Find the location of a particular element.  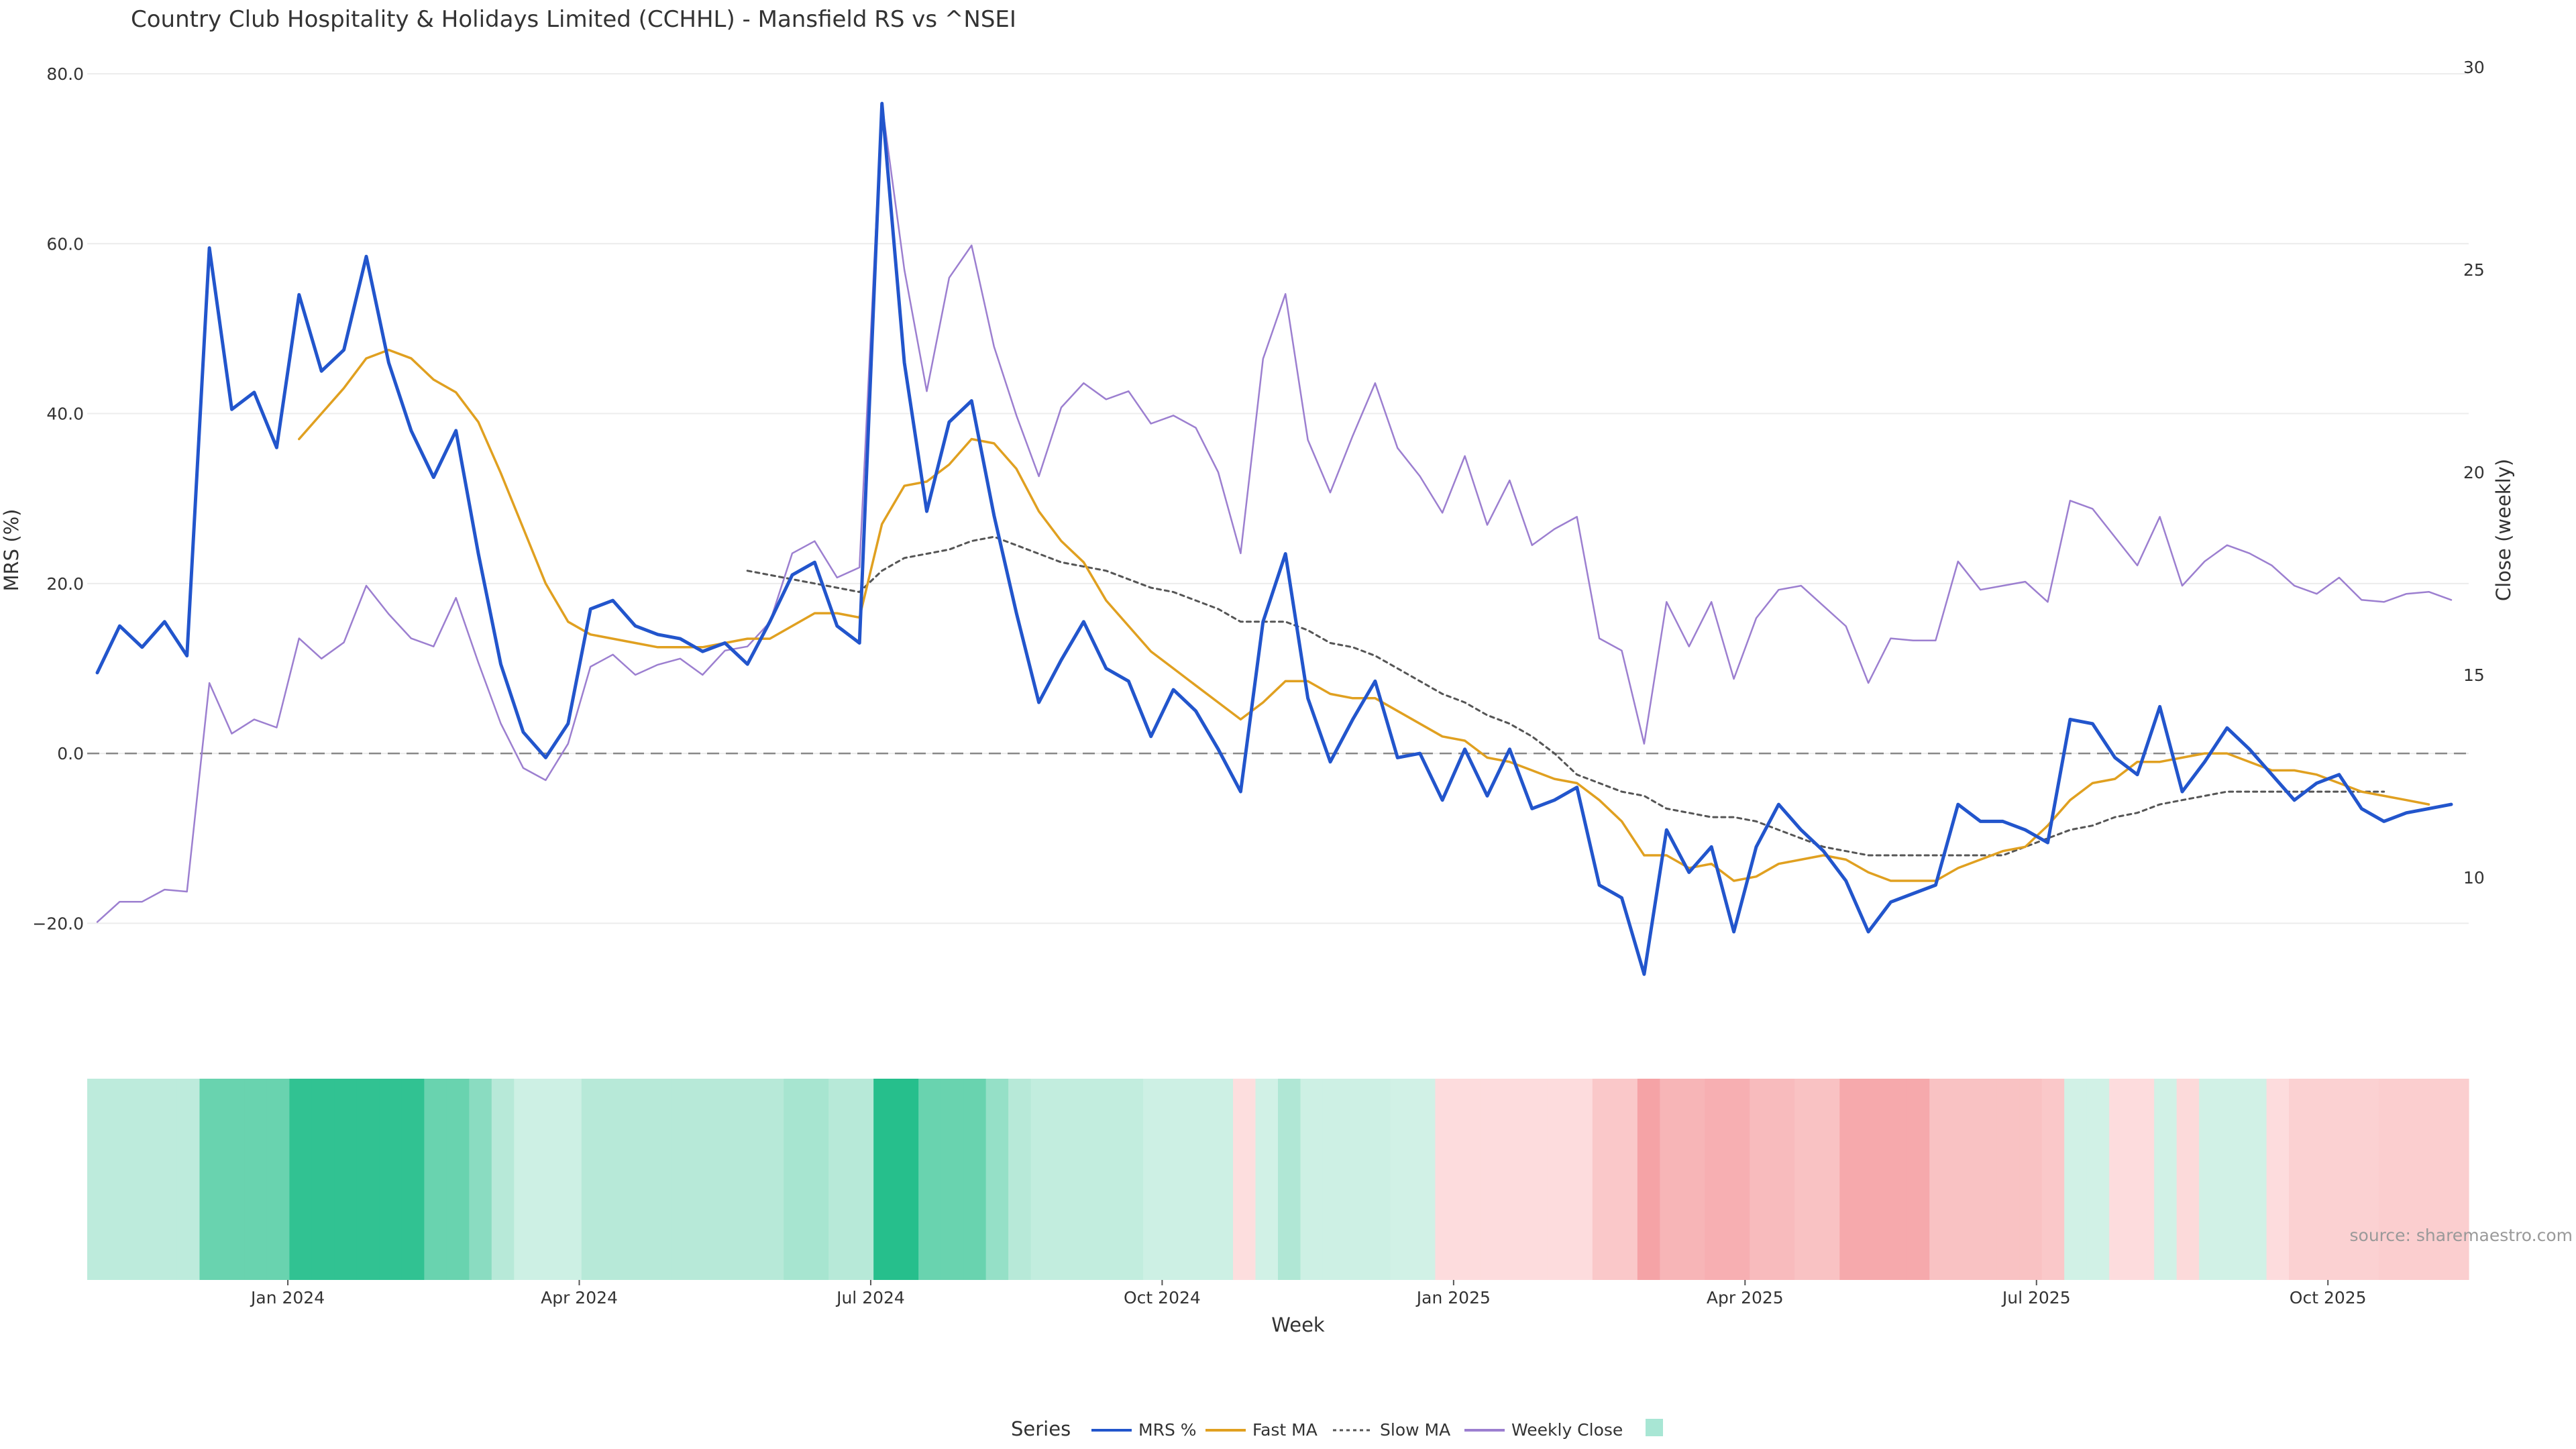

x-tick-label: Jul 2024 is located at coordinates (870, 1297).